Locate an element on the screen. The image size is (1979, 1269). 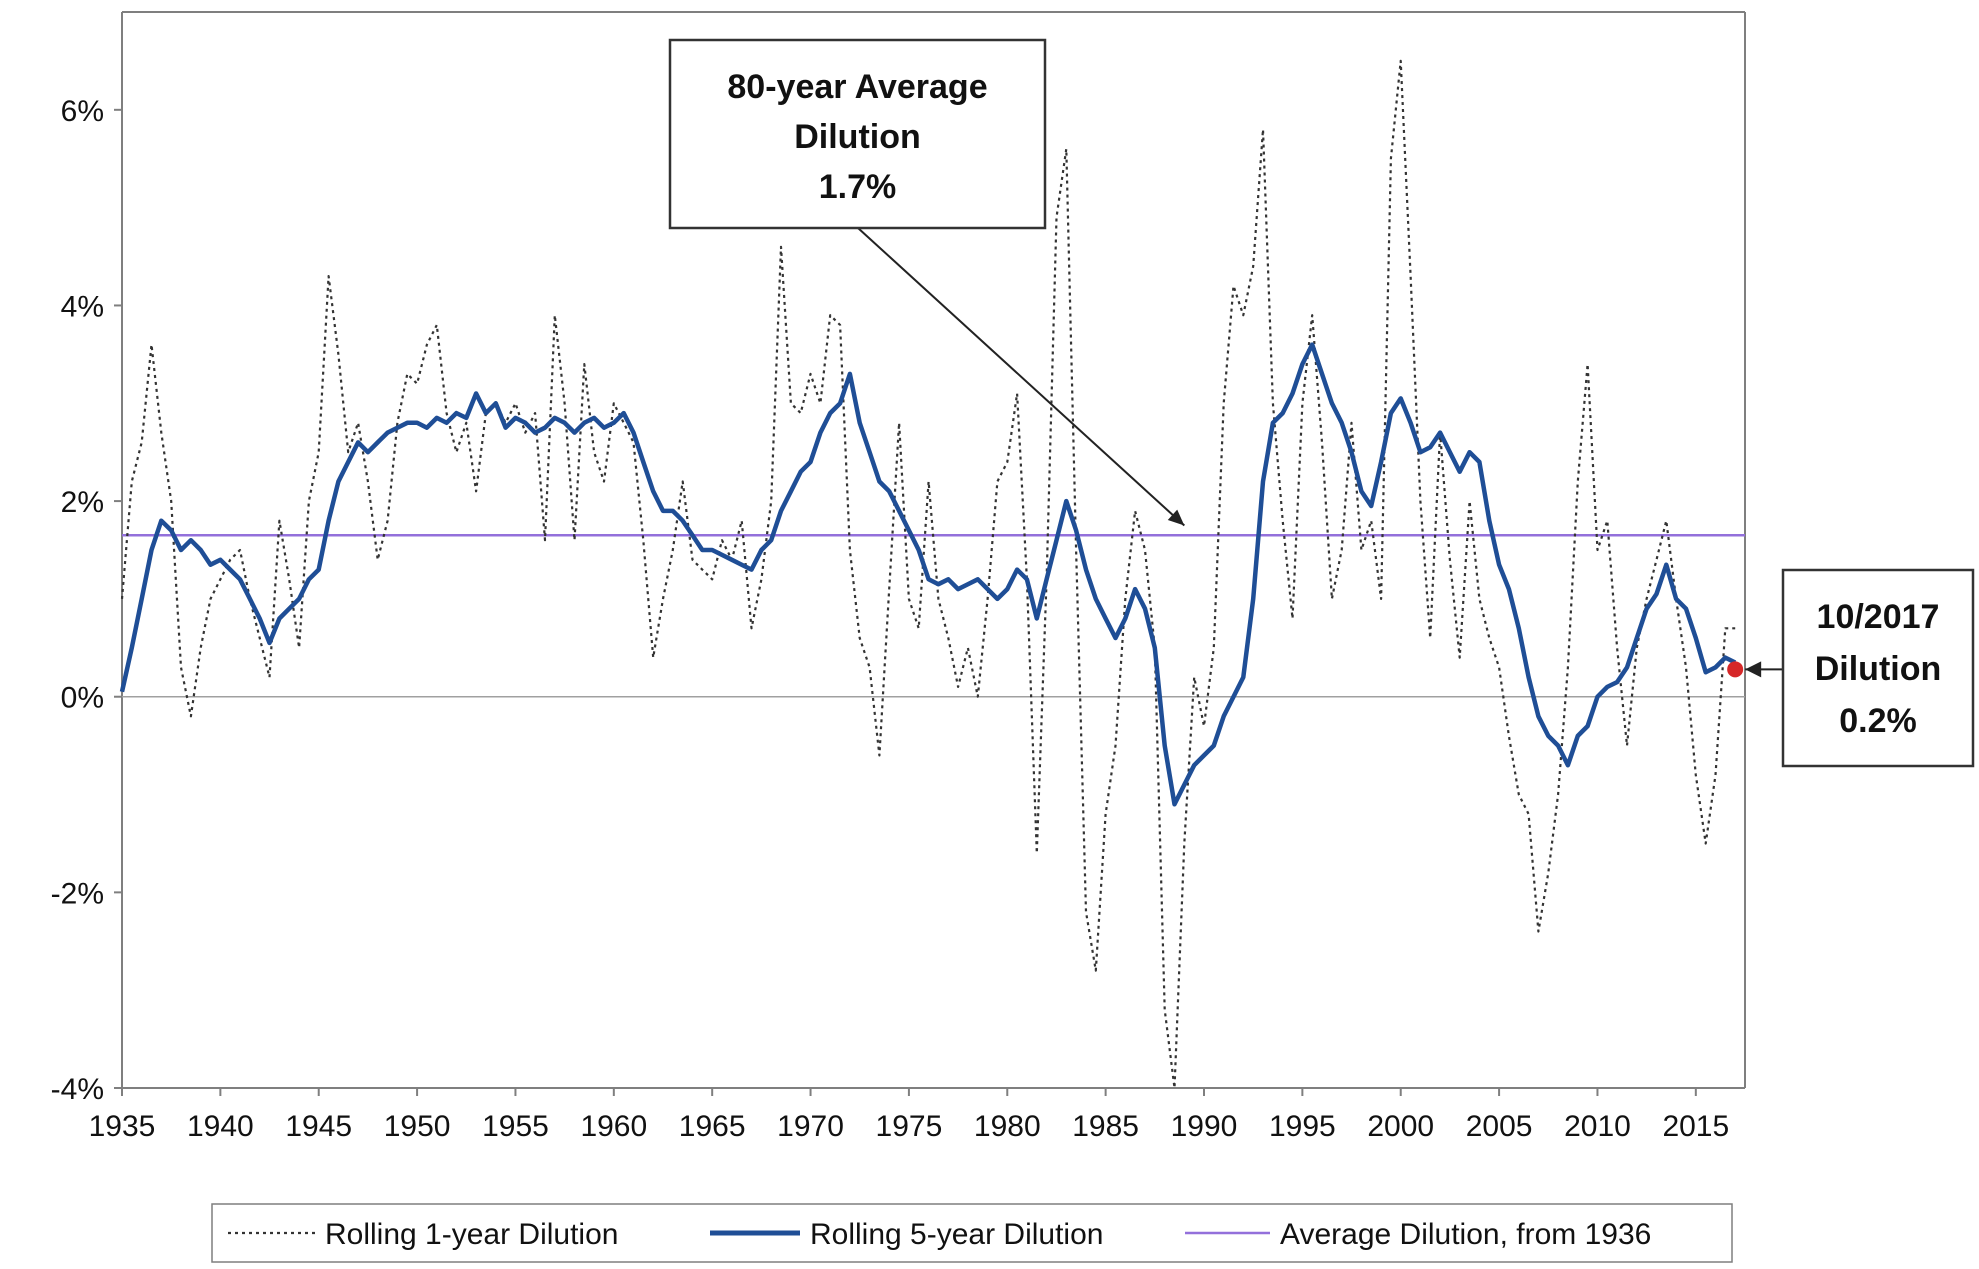
current-callout-line-2: Dilution is located at coordinates (1878, 669).